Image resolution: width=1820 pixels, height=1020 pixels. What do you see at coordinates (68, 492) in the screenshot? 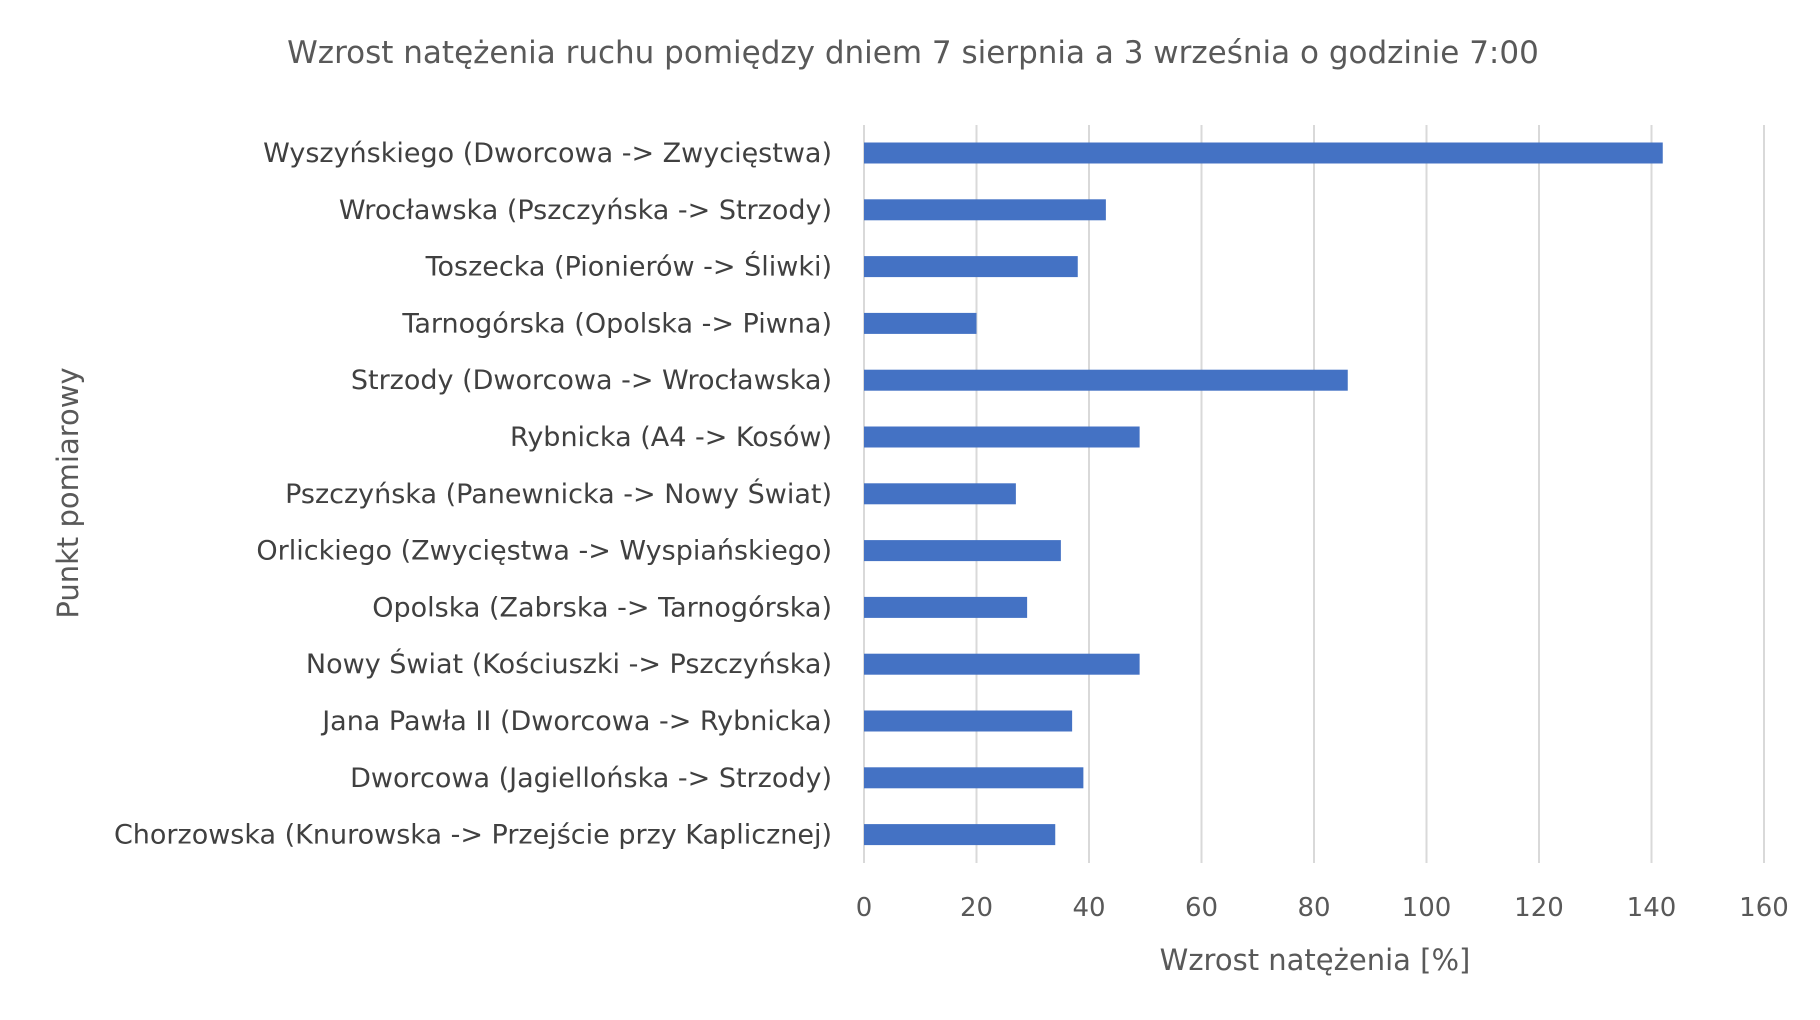
I see `y-axis-title: Punkt pomiarowy` at bounding box center [68, 492].